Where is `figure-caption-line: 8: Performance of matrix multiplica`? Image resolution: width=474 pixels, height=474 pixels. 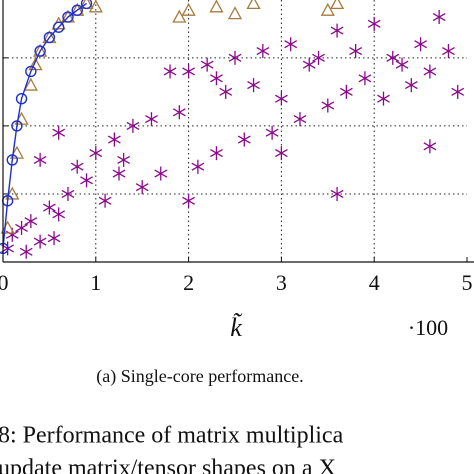
figure-caption-line: 8: Performance of matrix multiplica is located at coordinates (172, 436).